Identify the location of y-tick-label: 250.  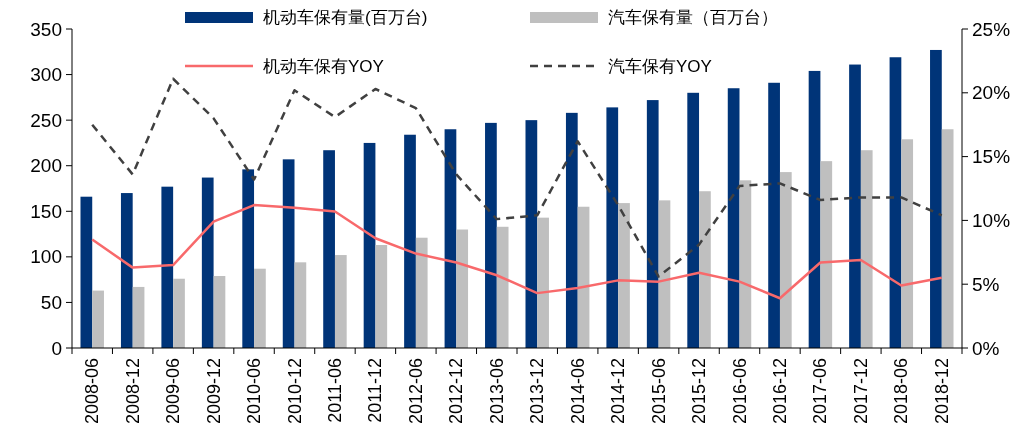
(46, 120).